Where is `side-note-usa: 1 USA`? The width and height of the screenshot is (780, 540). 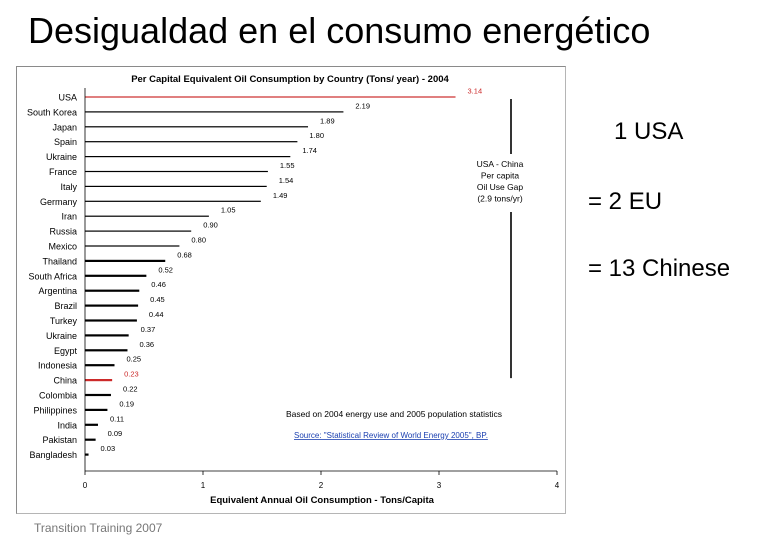
side-note-usa: 1 USA is located at coordinates (649, 131).